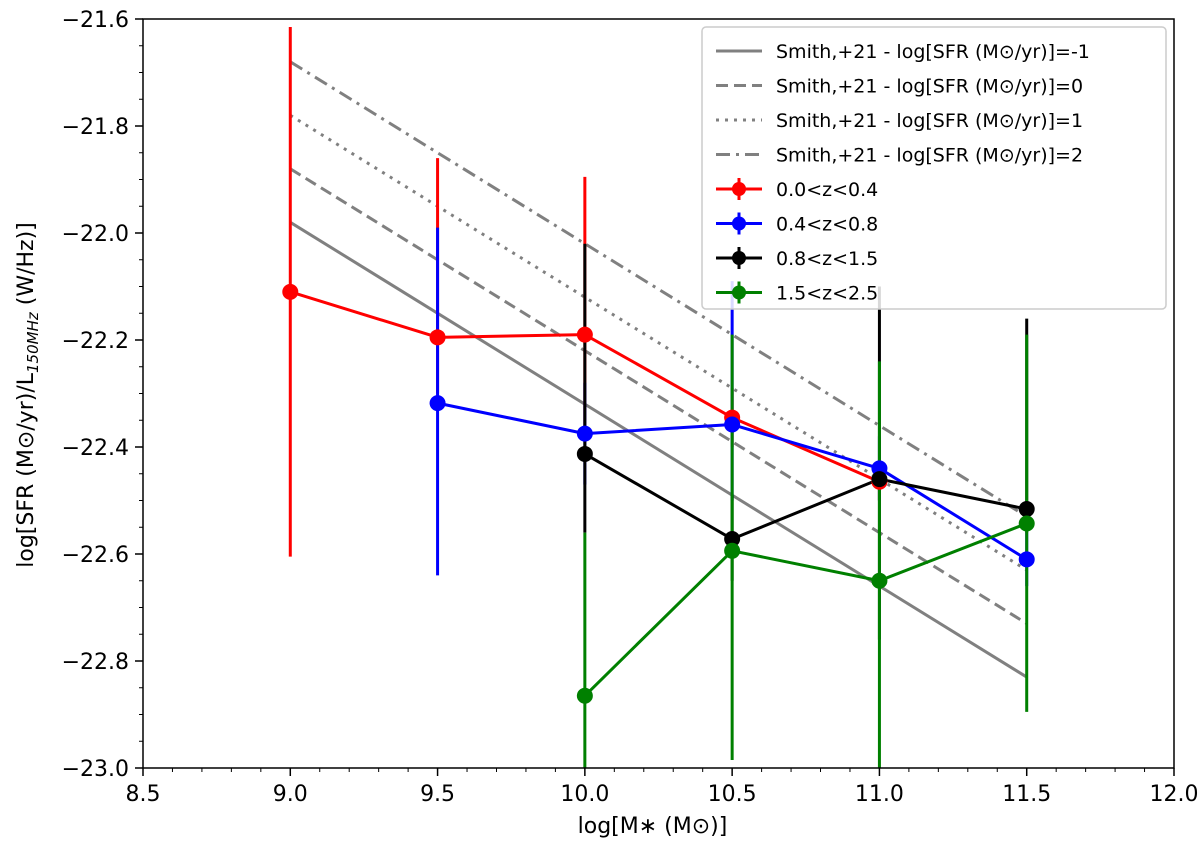  Describe the element at coordinates (584, 794) in the screenshot. I see `x-tick-label: 10.0` at that location.